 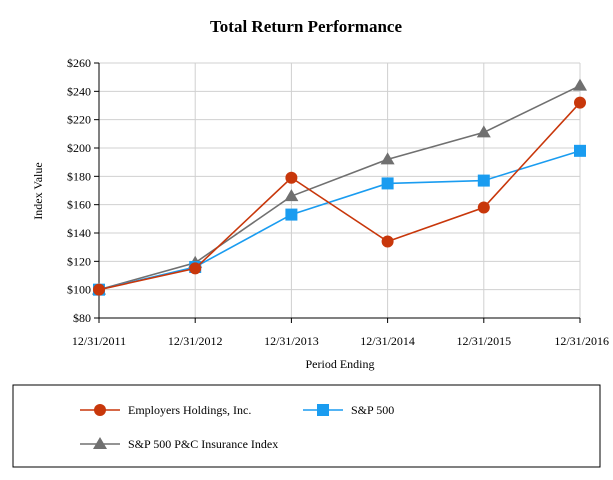 I want to click on y-tick-label: $140, so click(x=79, y=233).